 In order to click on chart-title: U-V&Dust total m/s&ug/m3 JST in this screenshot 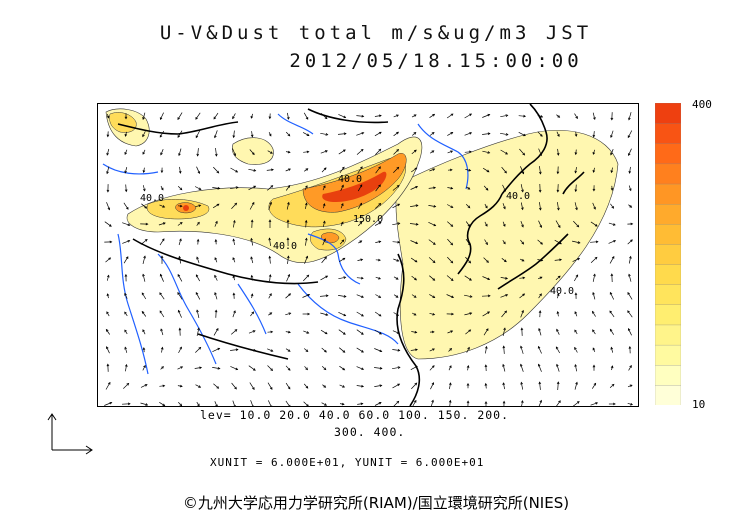, I will do `click(376, 33)`.